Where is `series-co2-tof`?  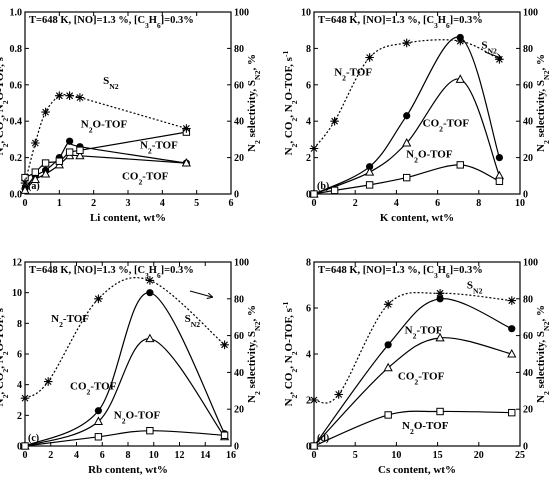 series-co2-tof is located at coordinates (125, 391).